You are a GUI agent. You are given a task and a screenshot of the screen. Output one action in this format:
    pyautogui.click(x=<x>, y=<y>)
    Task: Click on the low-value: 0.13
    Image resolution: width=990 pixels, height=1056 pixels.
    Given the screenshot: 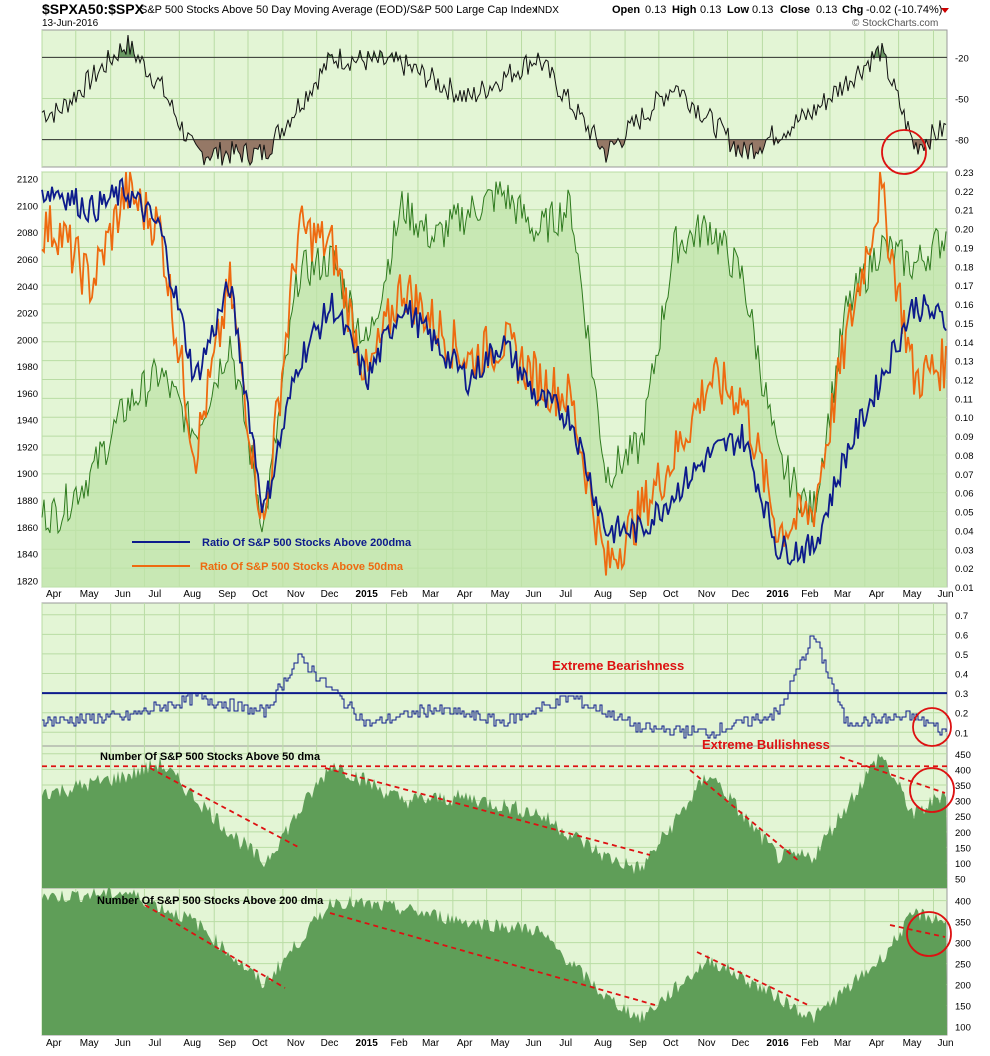 What is the action you would take?
    pyautogui.click(x=762, y=10)
    